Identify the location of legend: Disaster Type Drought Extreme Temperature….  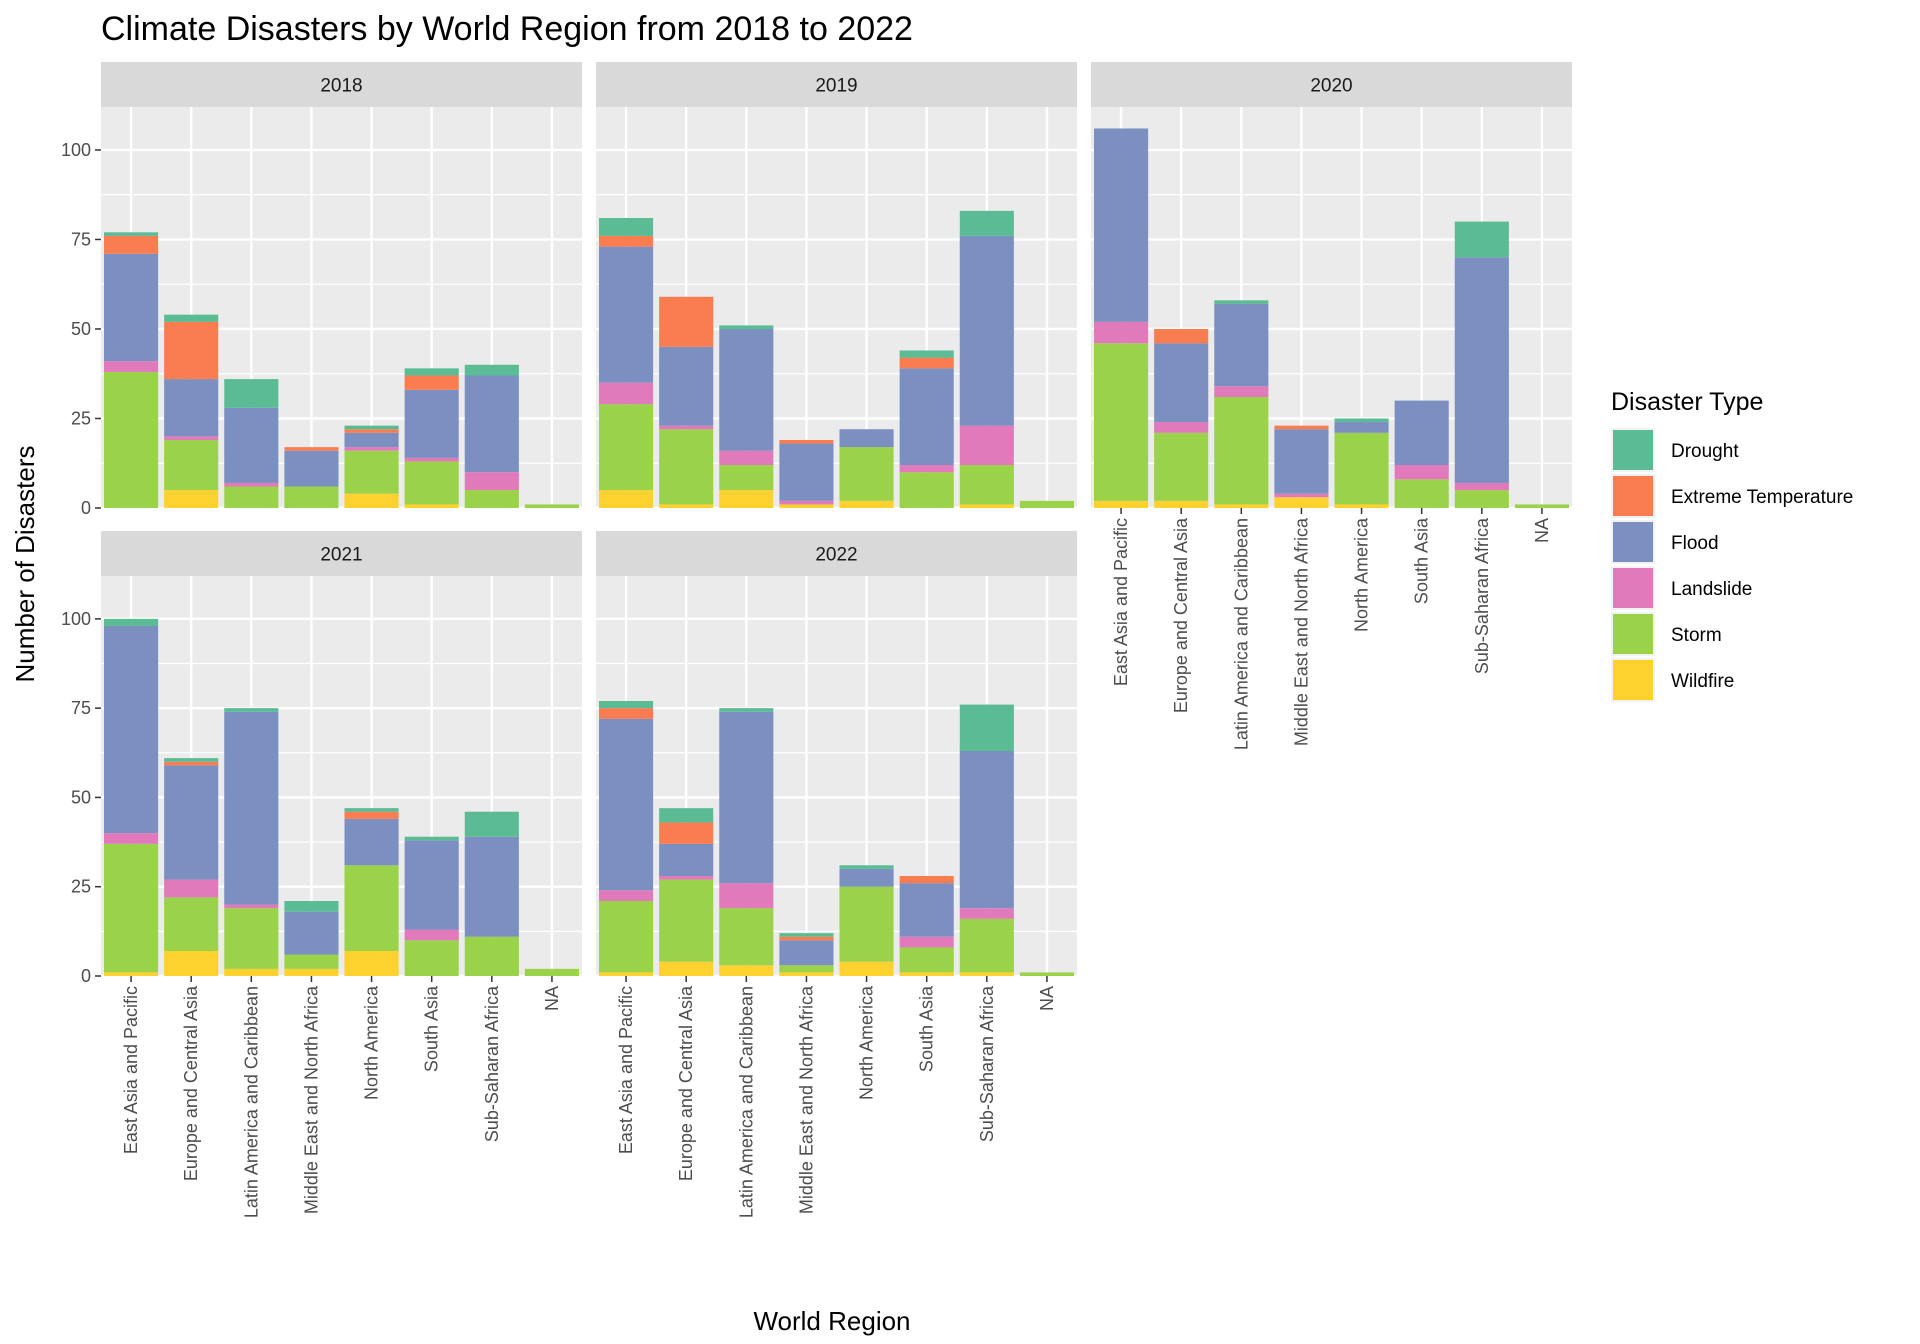
(1732, 545).